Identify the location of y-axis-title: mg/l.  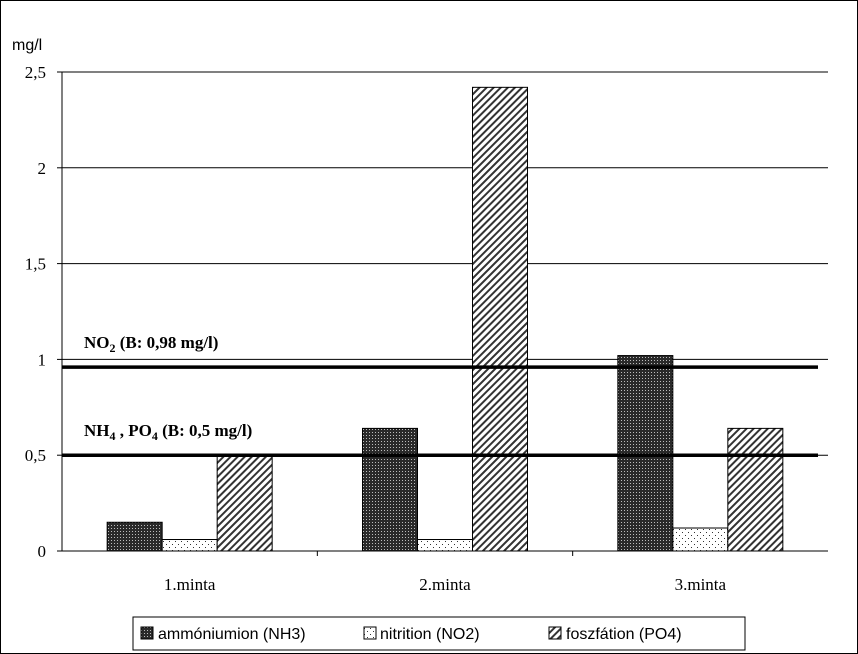
(27, 45).